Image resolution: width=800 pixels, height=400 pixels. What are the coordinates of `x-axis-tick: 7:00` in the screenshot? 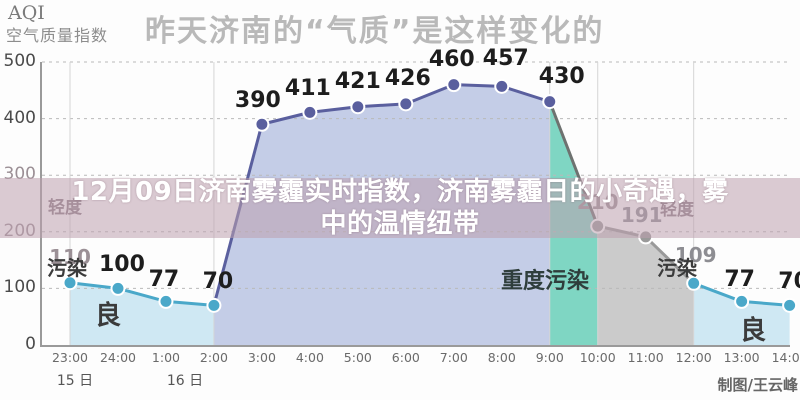 It's located at (453, 357).